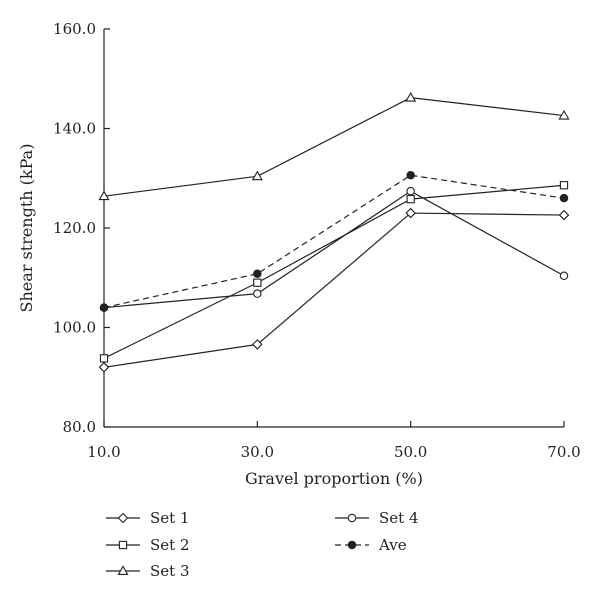  What do you see at coordinates (79, 427) in the screenshot?
I see `y-tick-label: 80.0` at bounding box center [79, 427].